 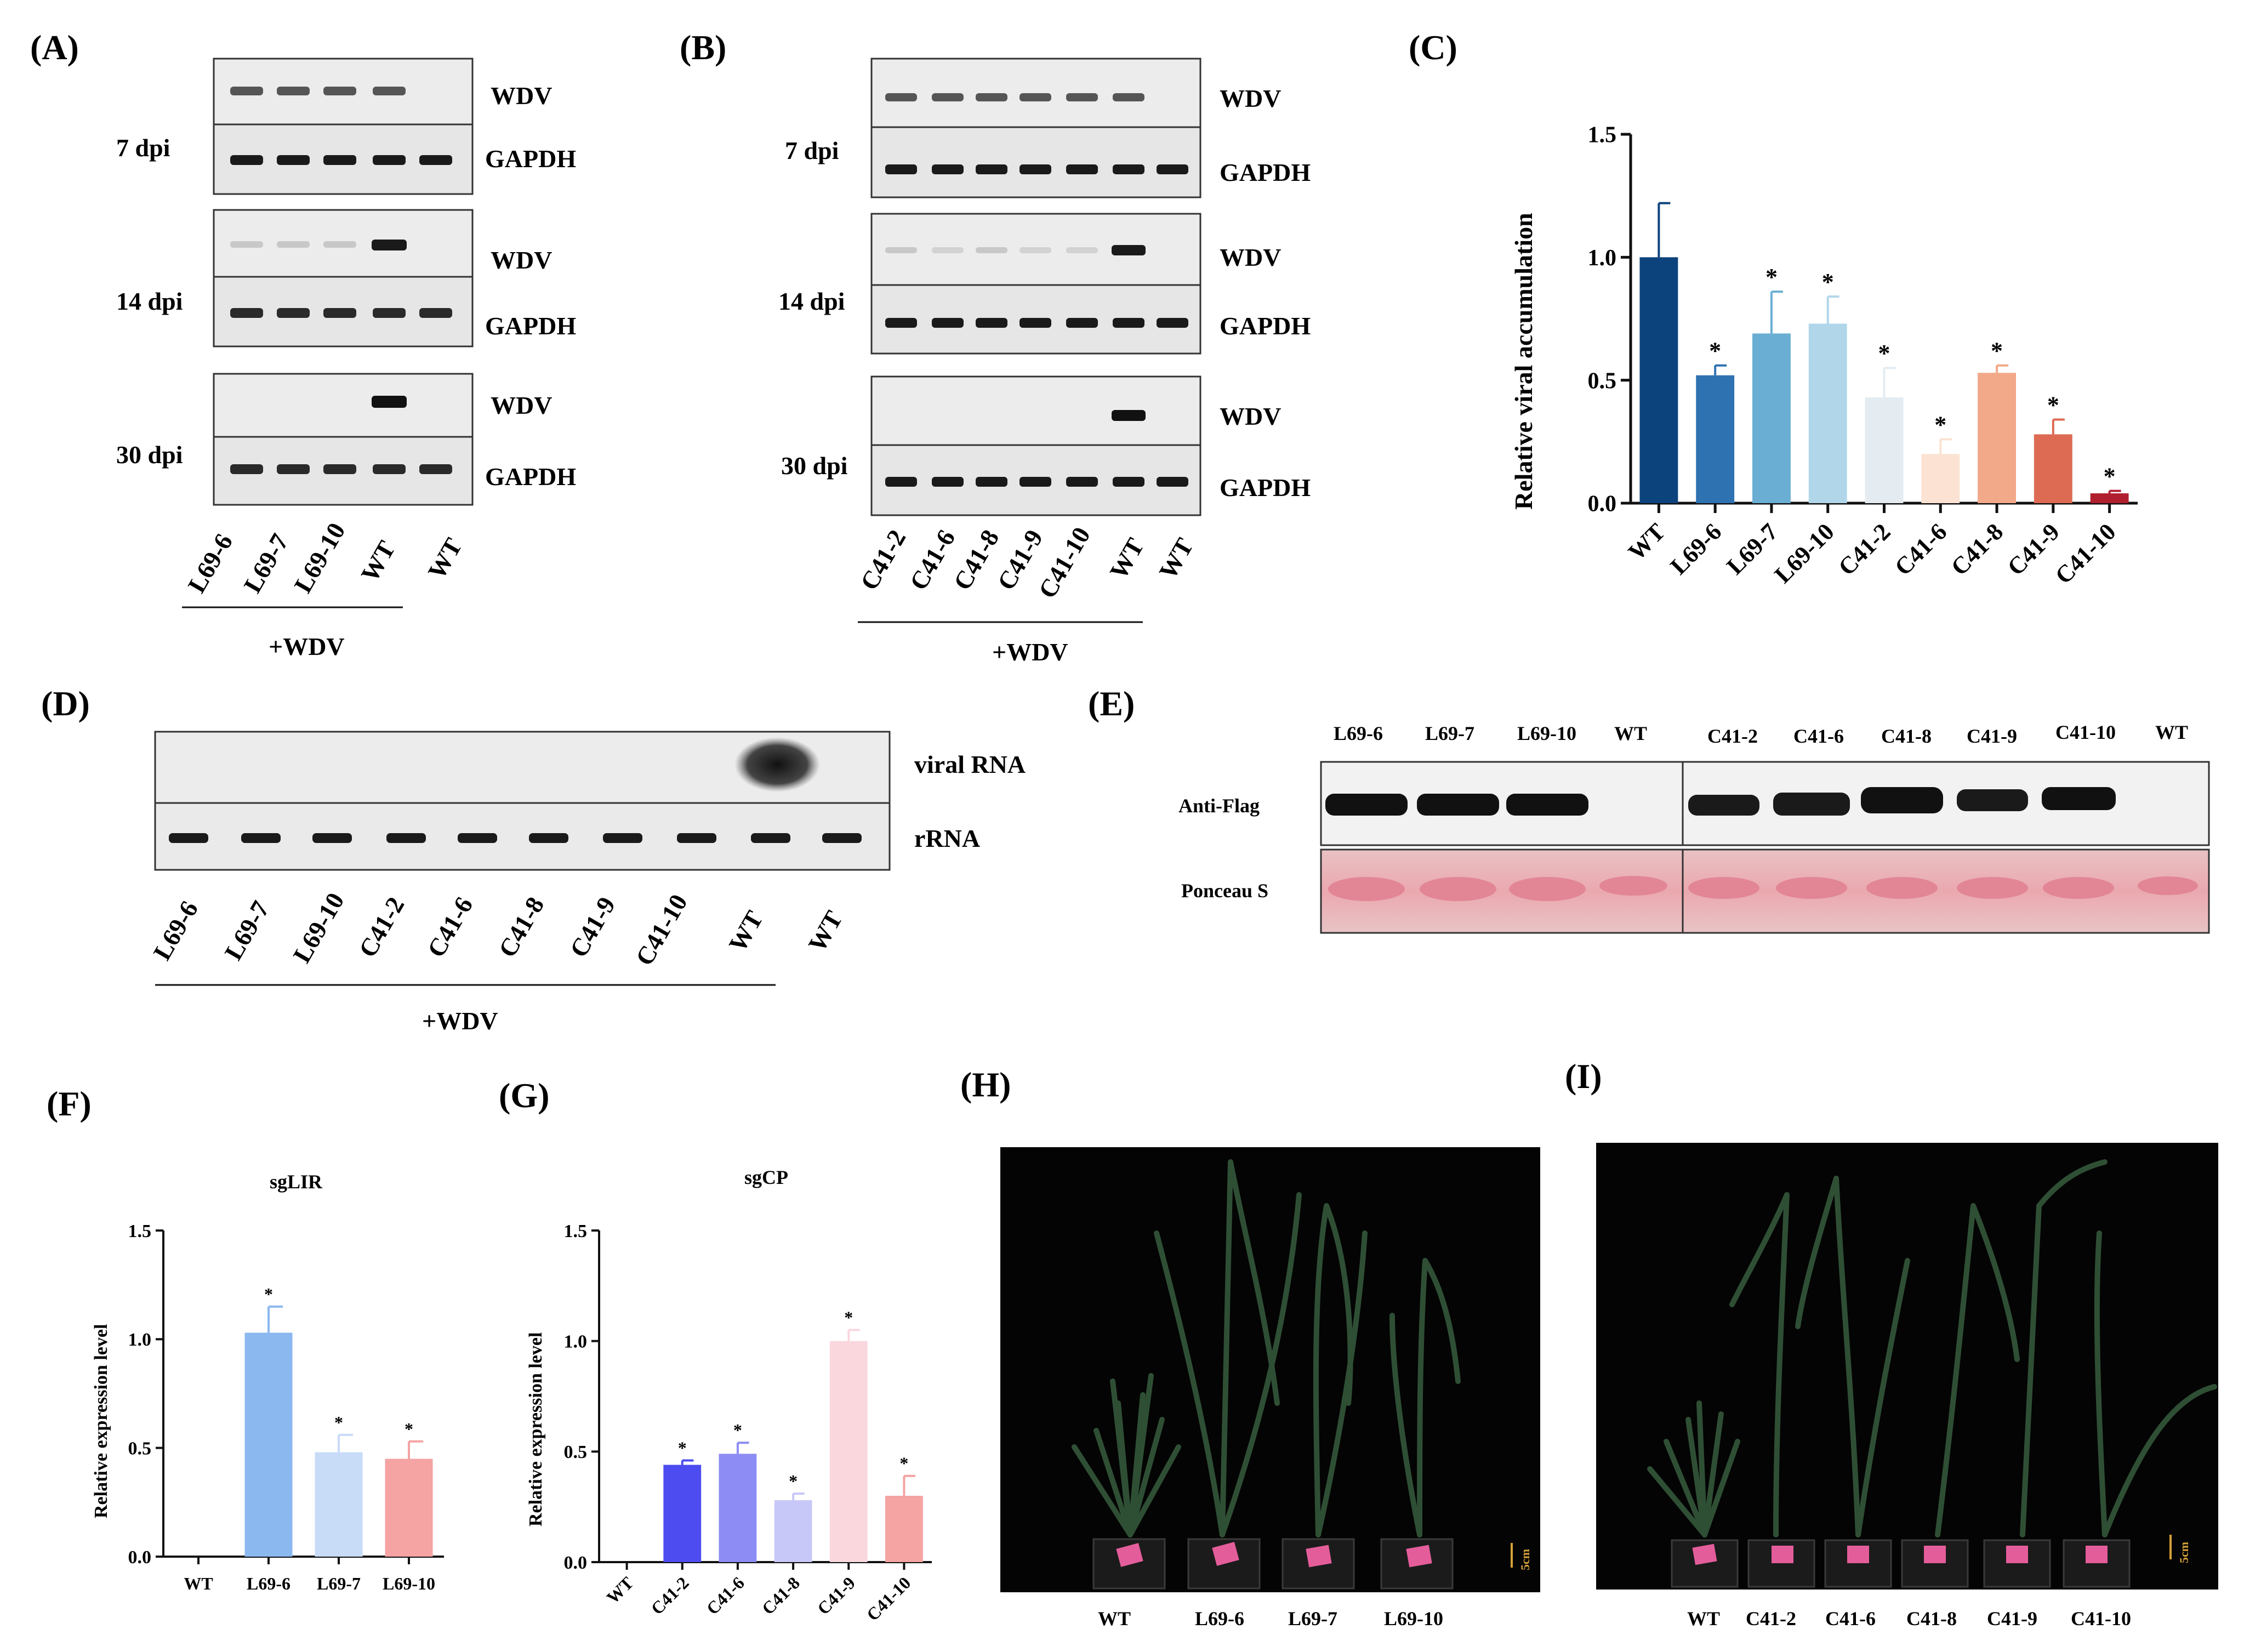 What do you see at coordinates (766, 1177) in the screenshot?
I see `chart-g-title: sgCP` at bounding box center [766, 1177].